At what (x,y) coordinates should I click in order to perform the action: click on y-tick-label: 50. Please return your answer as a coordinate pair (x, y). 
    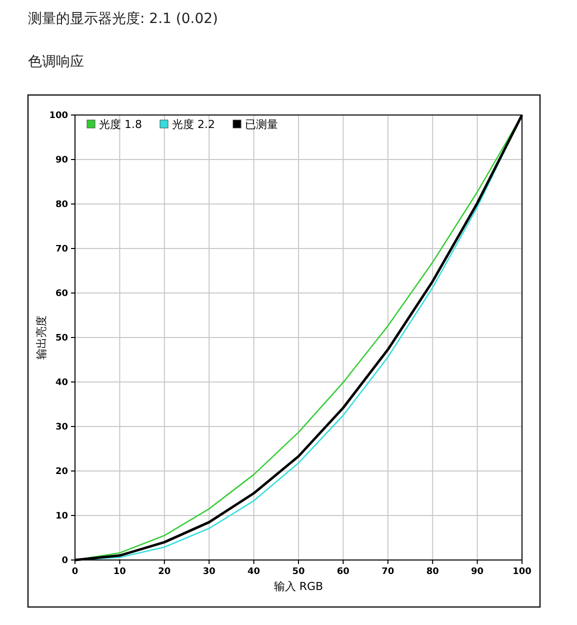
    Looking at the image, I should click on (61, 339).